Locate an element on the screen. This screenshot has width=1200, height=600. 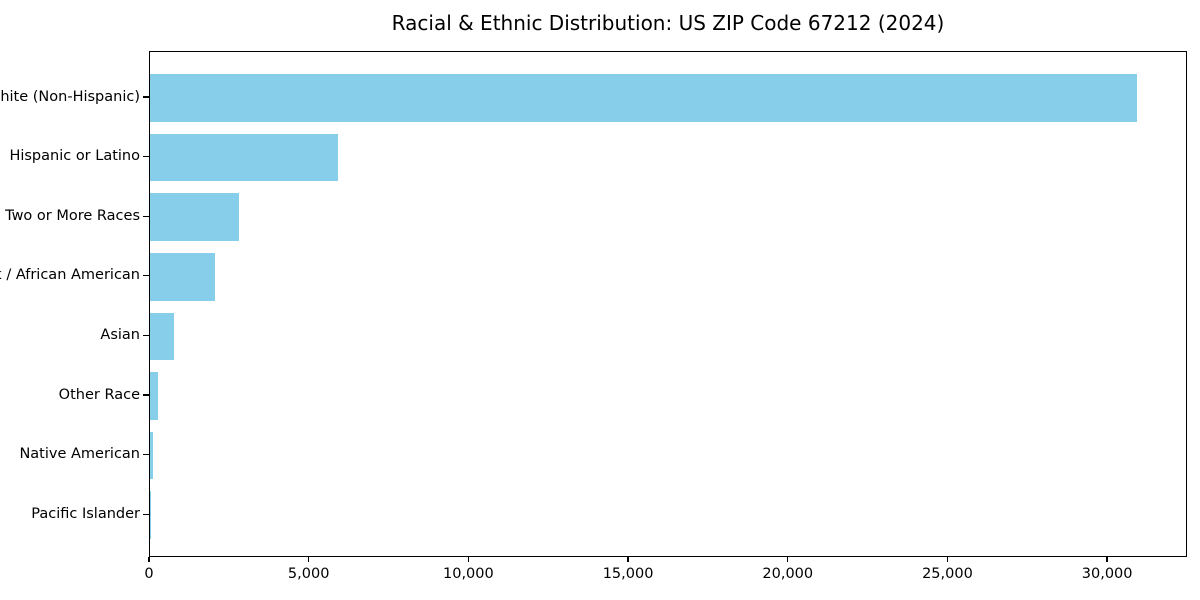
x-axis: 0 5,000 10,000 15,000 20,000 25,000 30,000 is located at coordinates (665, 577).